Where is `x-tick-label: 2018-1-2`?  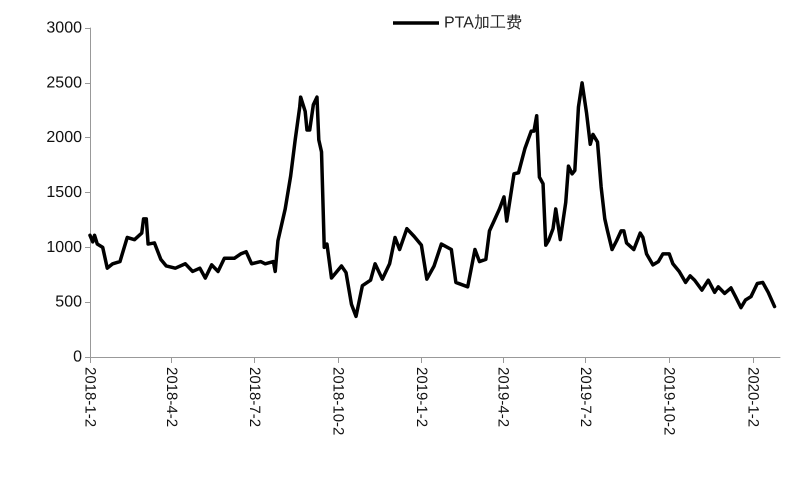 x-tick-label: 2018-1-2 is located at coordinates (90, 397).